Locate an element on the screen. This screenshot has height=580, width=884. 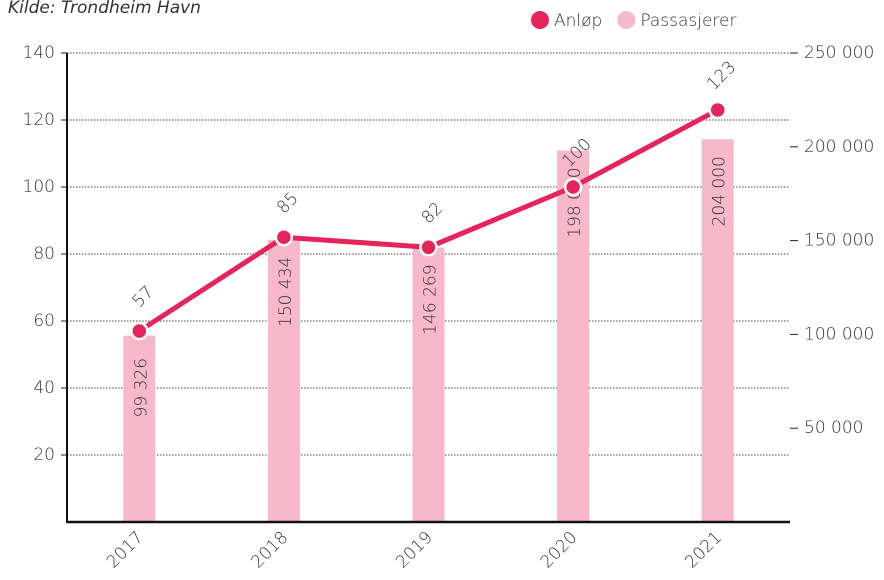
y2-tick-label: 100 000 is located at coordinates (839, 334).